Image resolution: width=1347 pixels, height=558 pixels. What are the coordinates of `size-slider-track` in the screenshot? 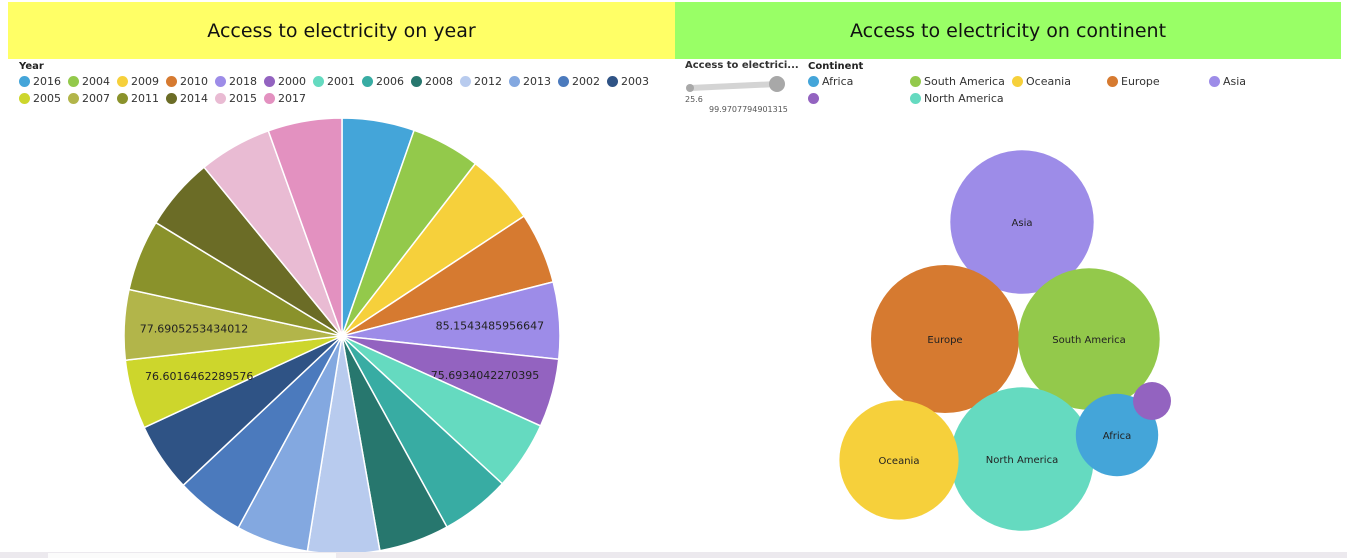 It's located at (734, 86).